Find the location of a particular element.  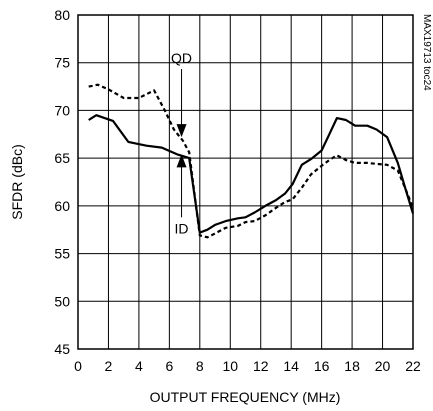

x-tick-label: 10 is located at coordinates (230, 366).